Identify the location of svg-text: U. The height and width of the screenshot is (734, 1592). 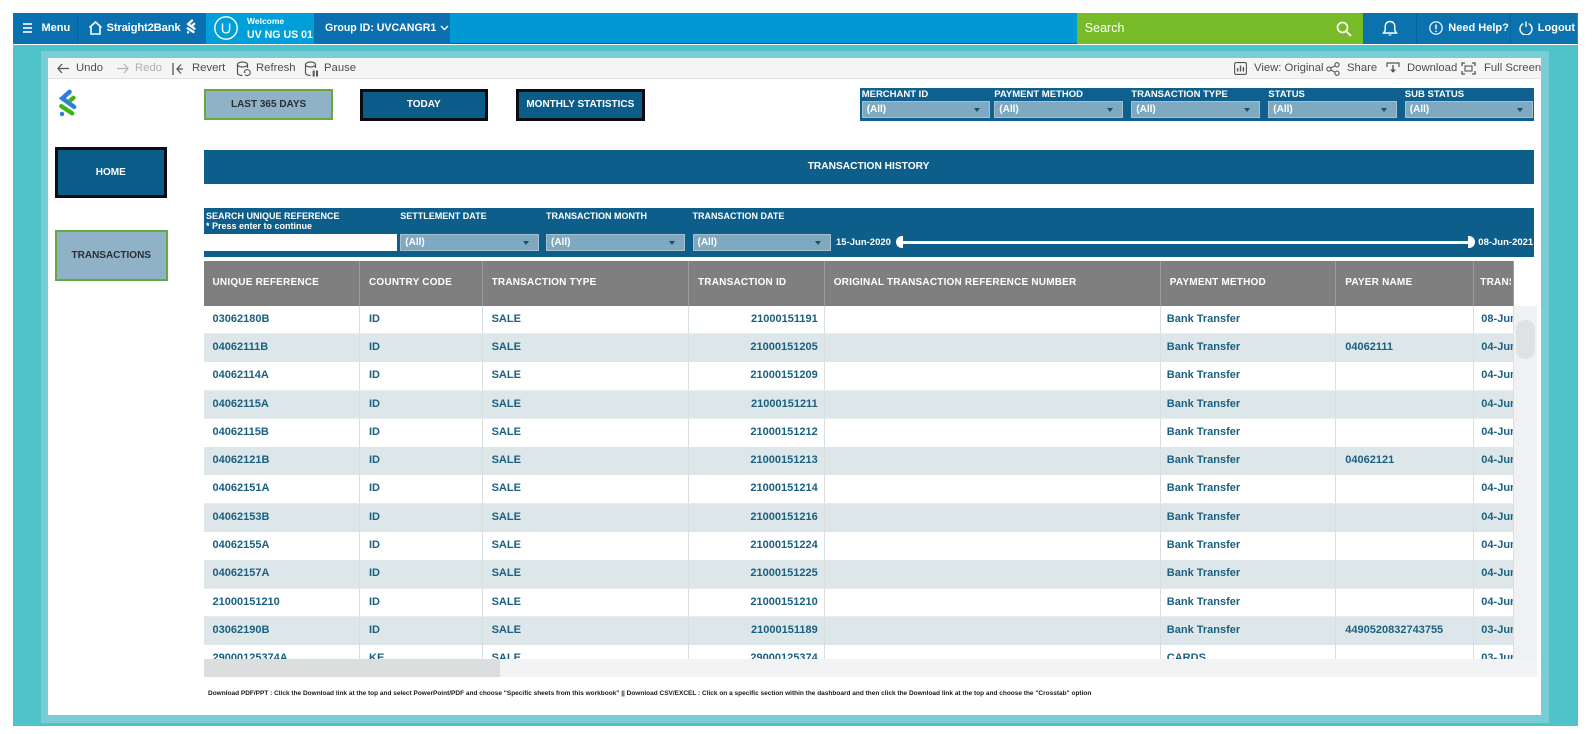
(226, 29).